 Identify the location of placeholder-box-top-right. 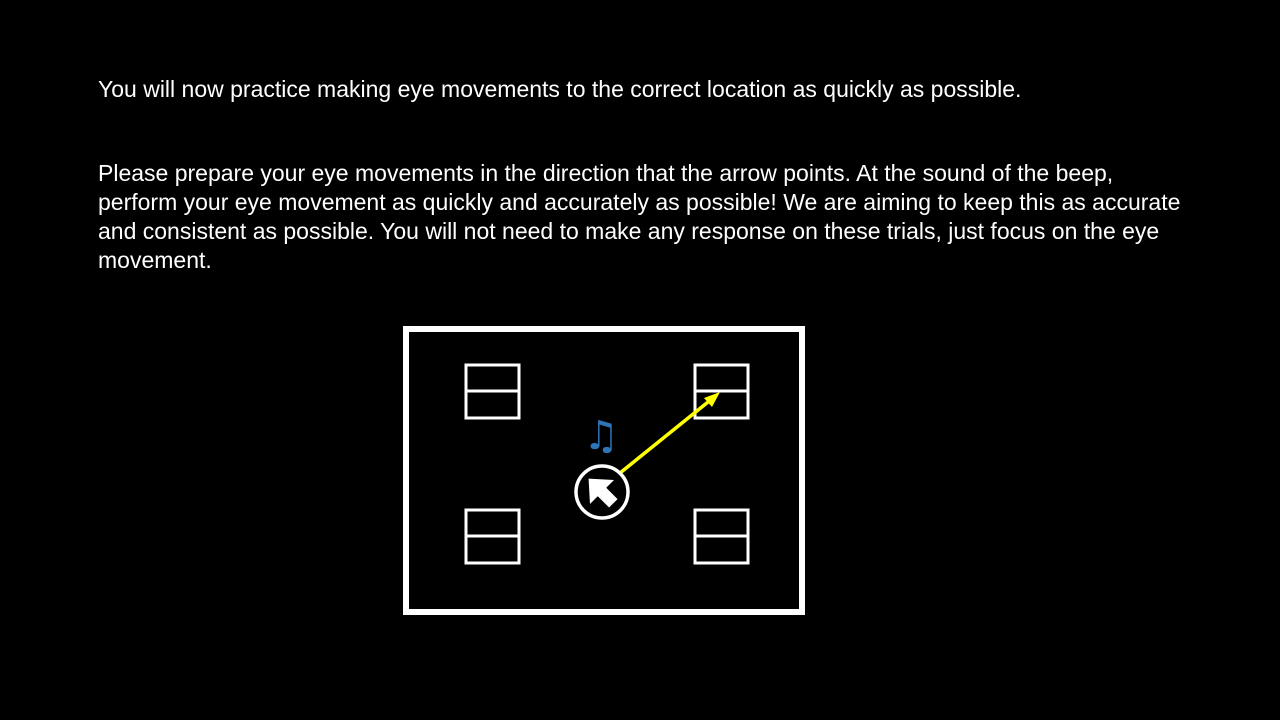
(721, 391).